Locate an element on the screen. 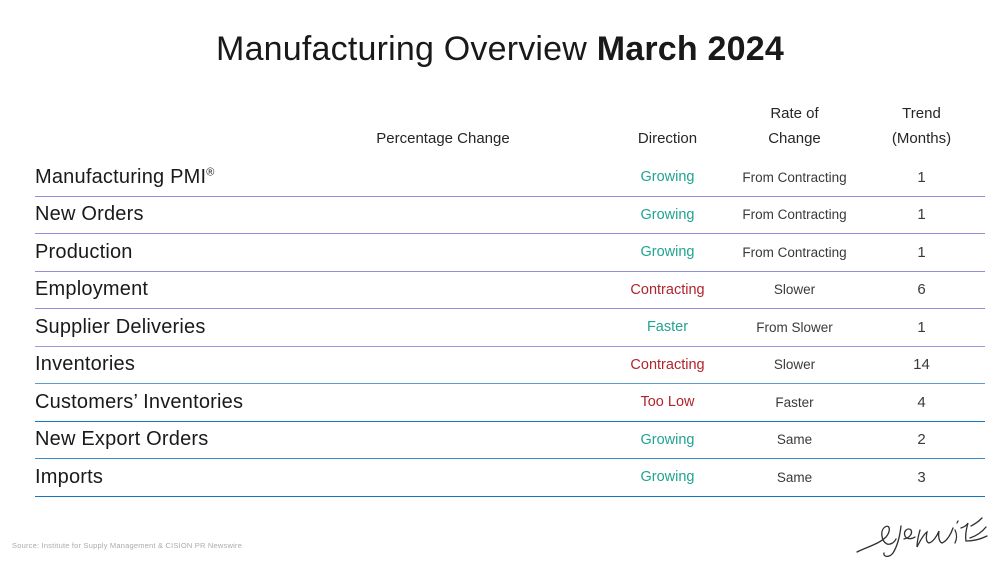 This screenshot has width=1000, height=563. row-label: Production is located at coordinates (182, 252).